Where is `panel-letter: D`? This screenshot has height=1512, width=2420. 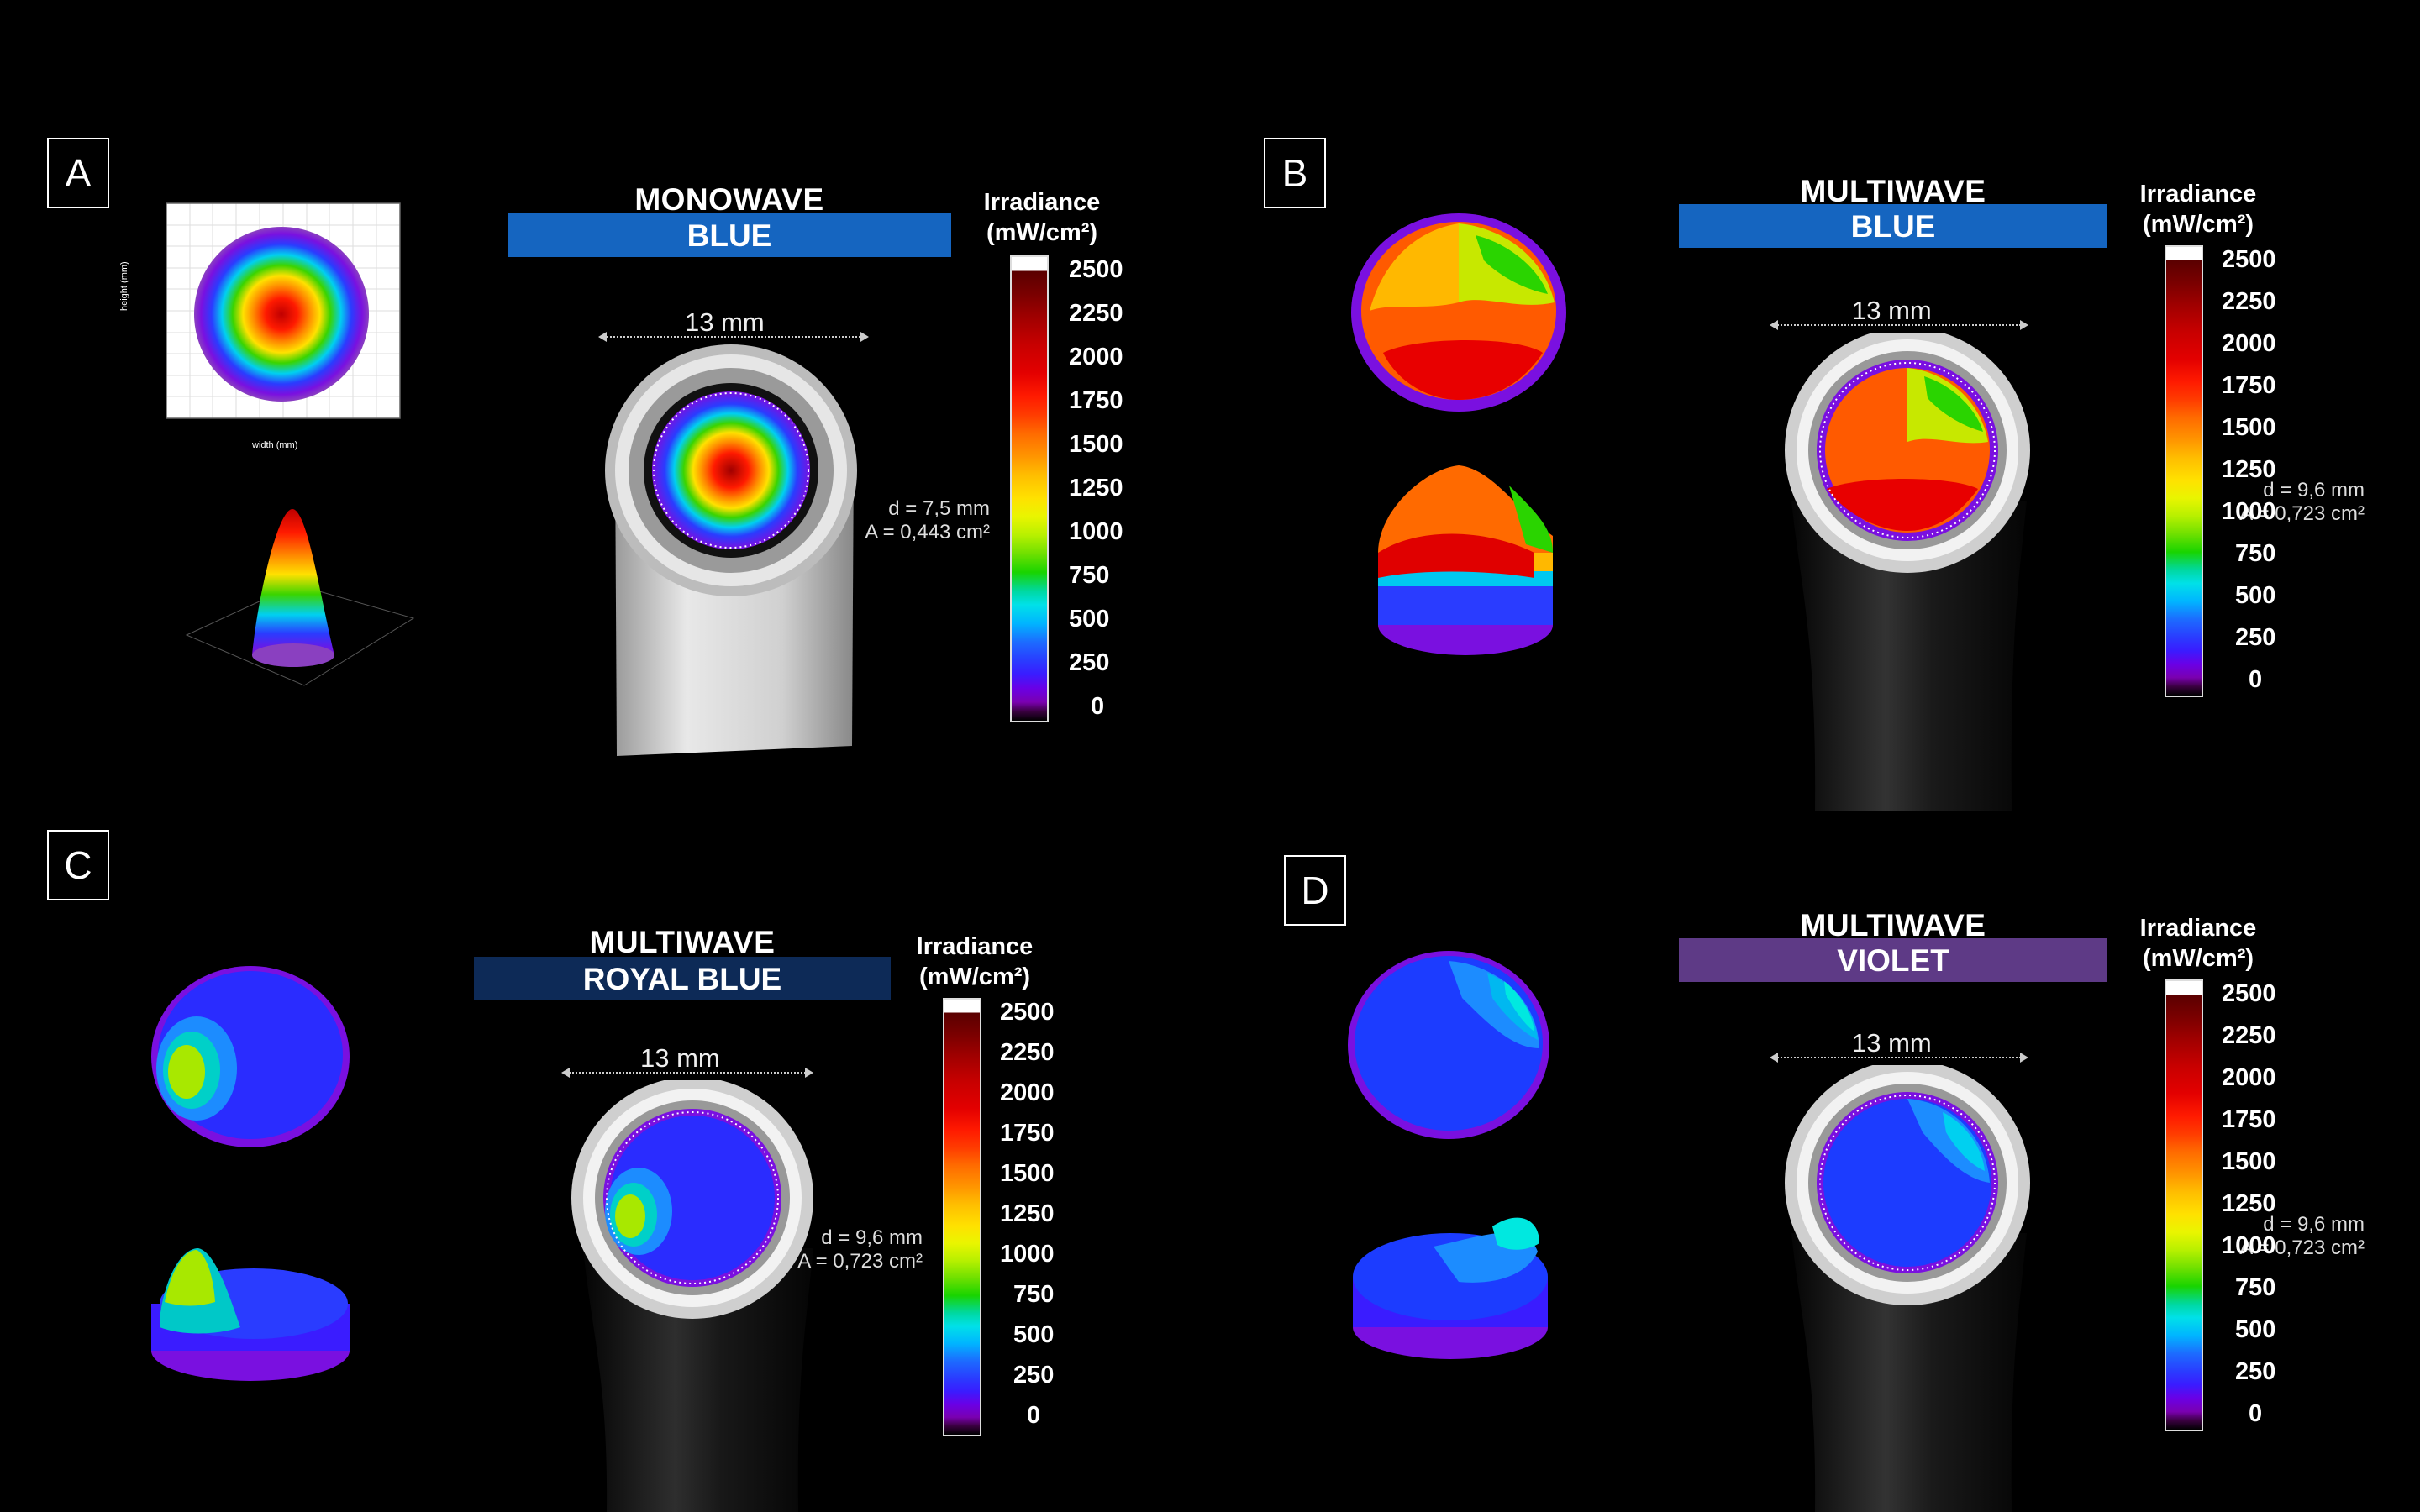
panel-letter: D is located at coordinates (1315, 890).